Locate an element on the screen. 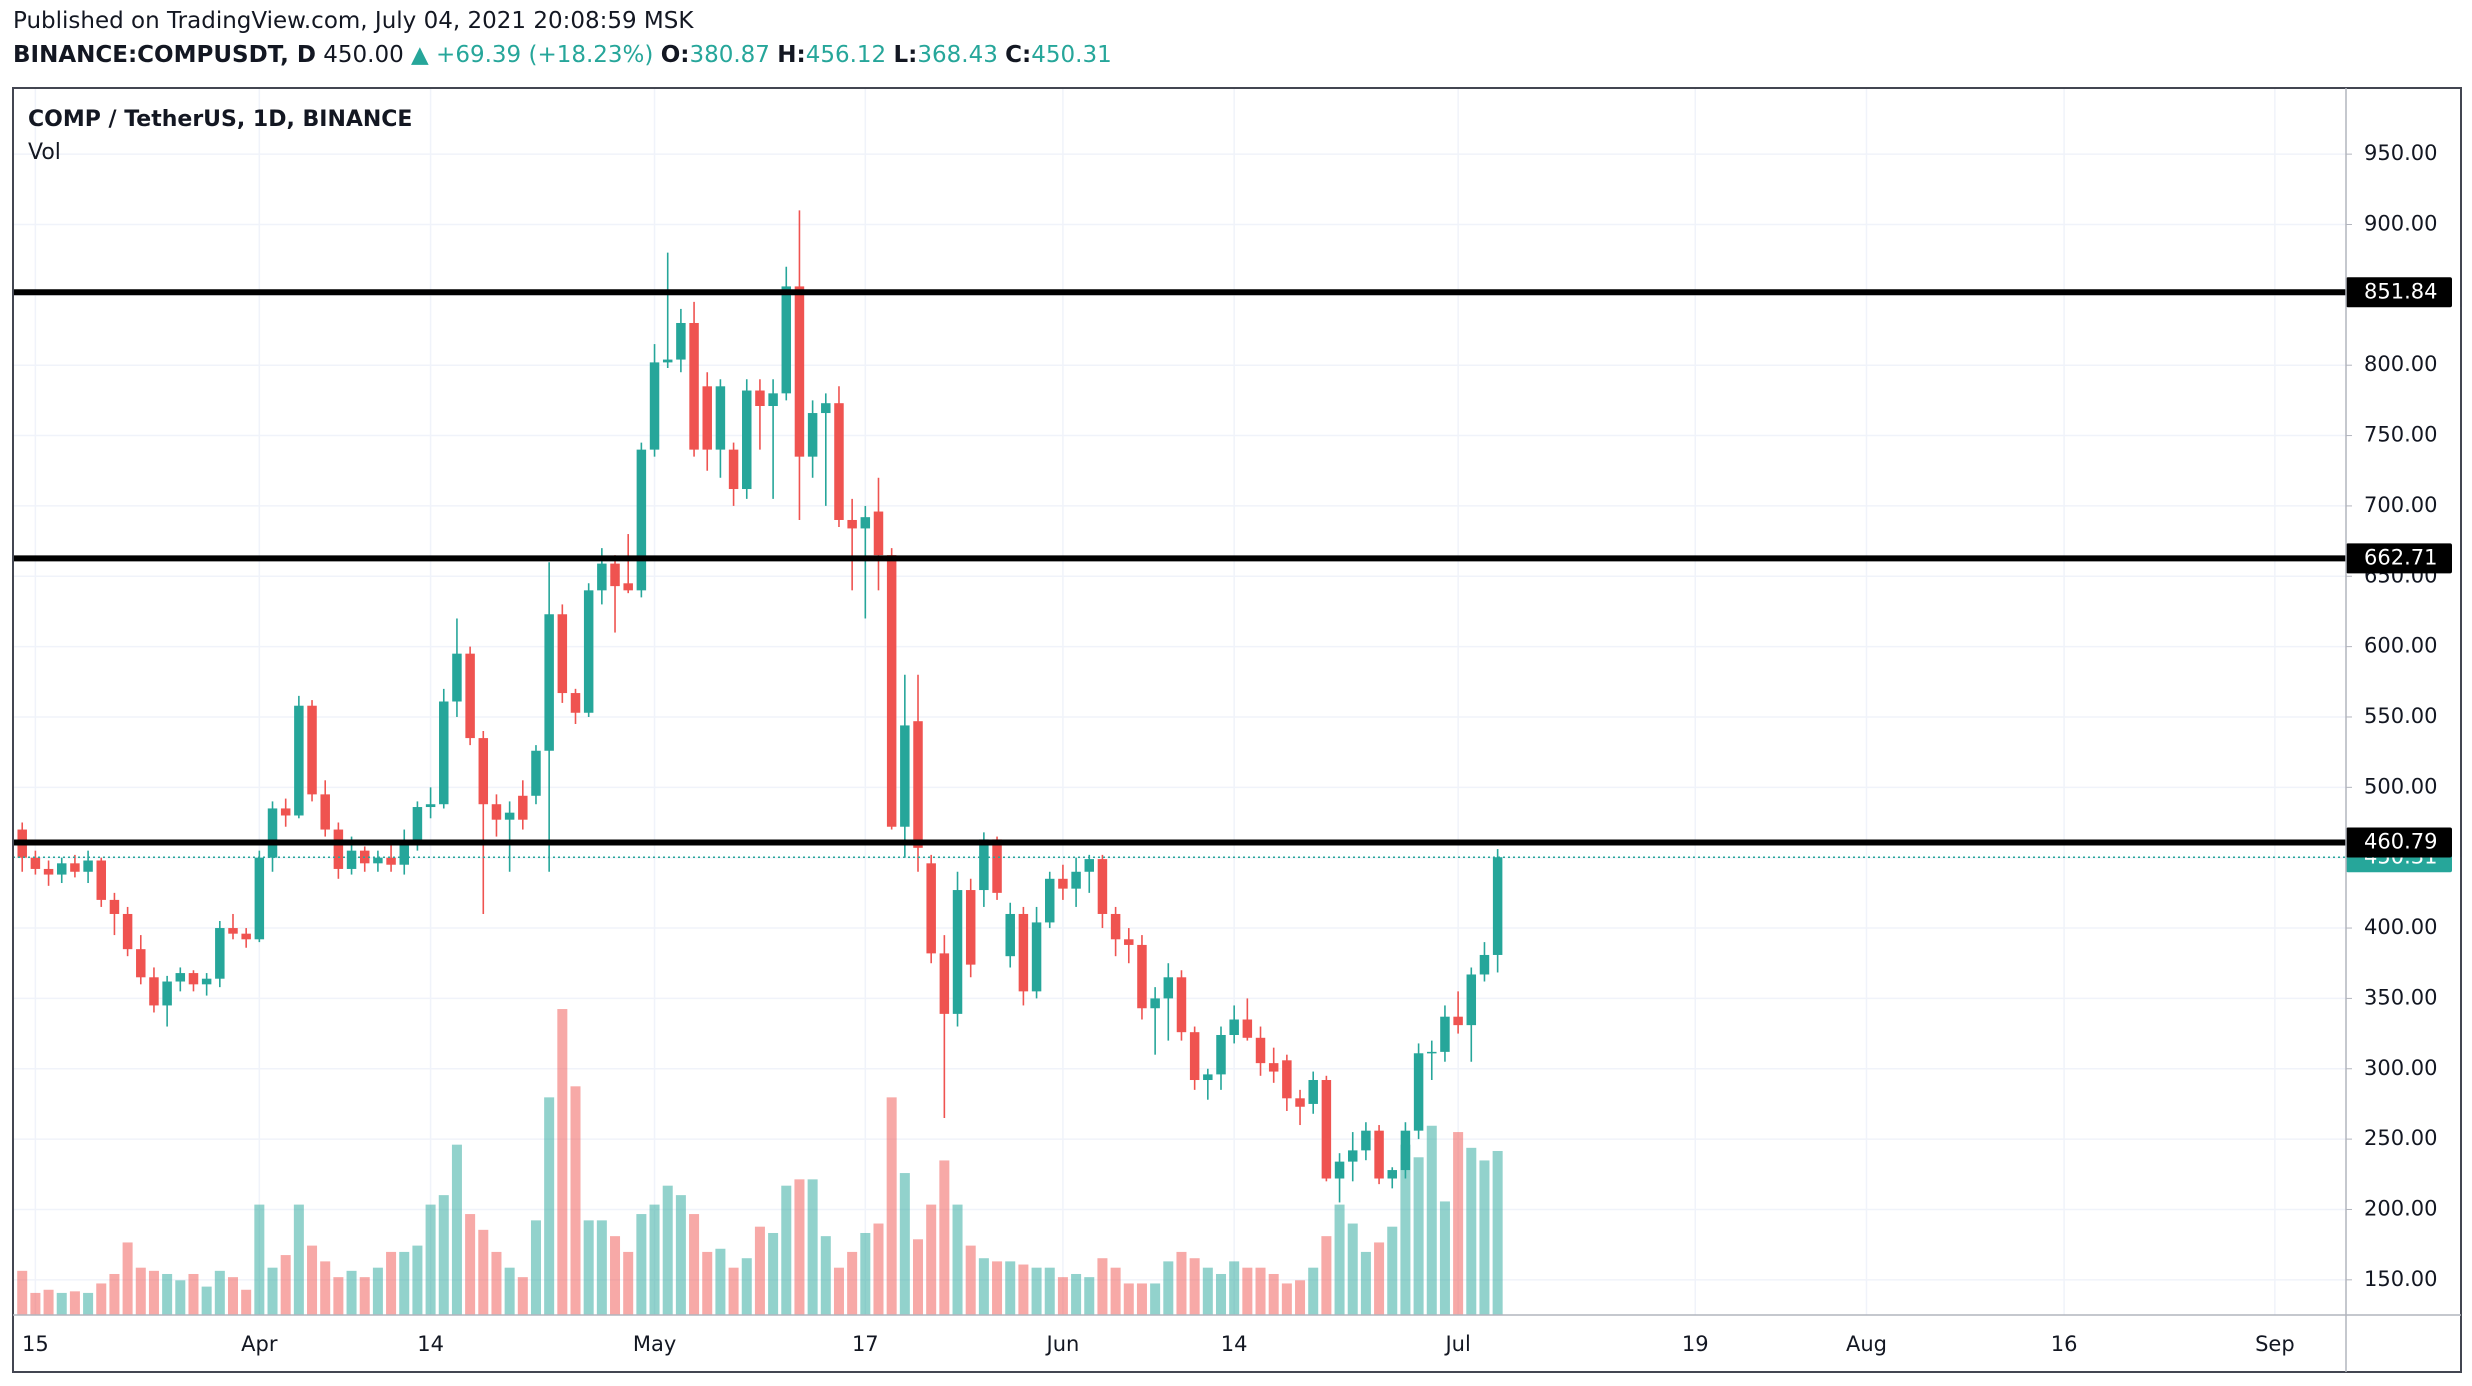 The image size is (2472, 1386). ohlc-label: L: is located at coordinates (905, 55).